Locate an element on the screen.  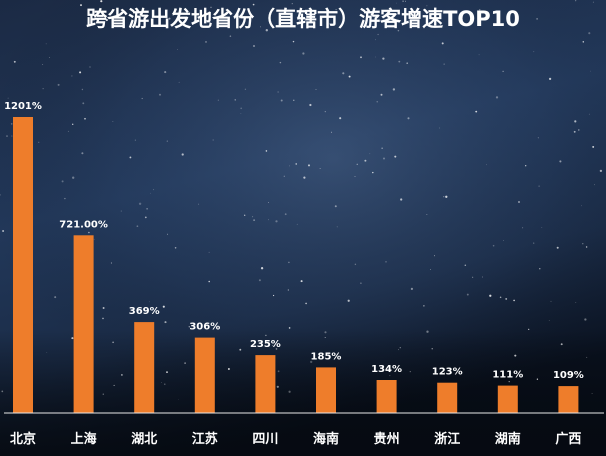
category-label: 湖北 is located at coordinates (144, 439).